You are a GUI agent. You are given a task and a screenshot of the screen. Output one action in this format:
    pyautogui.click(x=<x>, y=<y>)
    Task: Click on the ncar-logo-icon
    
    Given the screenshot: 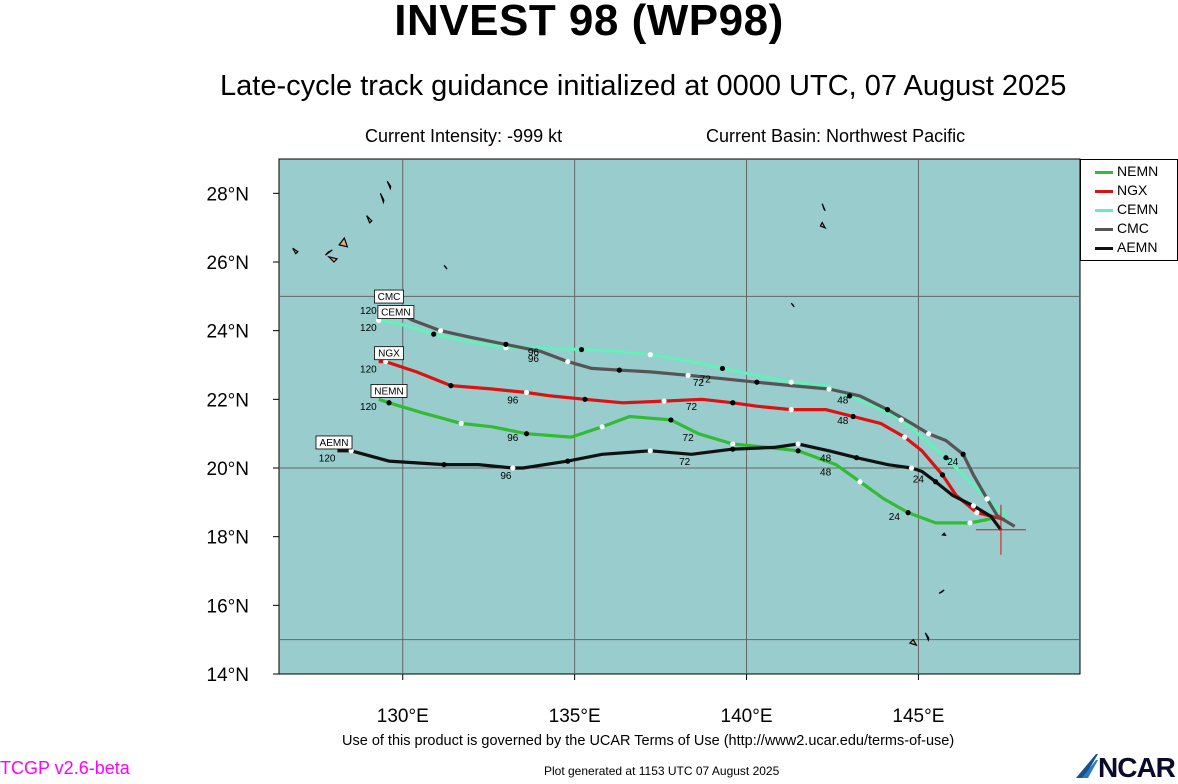 What is the action you would take?
    pyautogui.click(x=1087, y=766)
    